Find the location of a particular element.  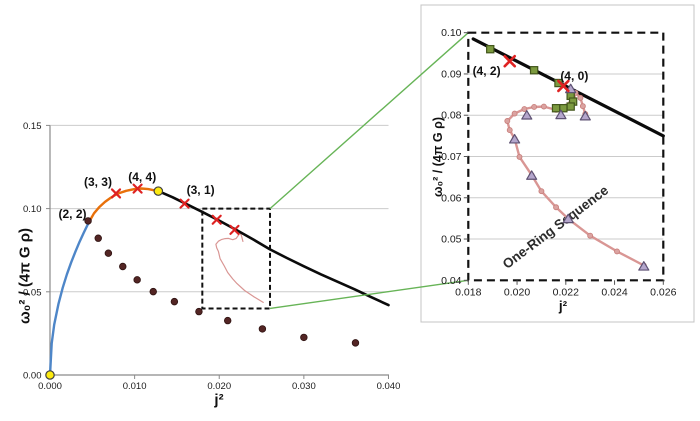

inset-y-axis-label: ω₀² / (4π G ρ) is located at coordinates (437, 157).